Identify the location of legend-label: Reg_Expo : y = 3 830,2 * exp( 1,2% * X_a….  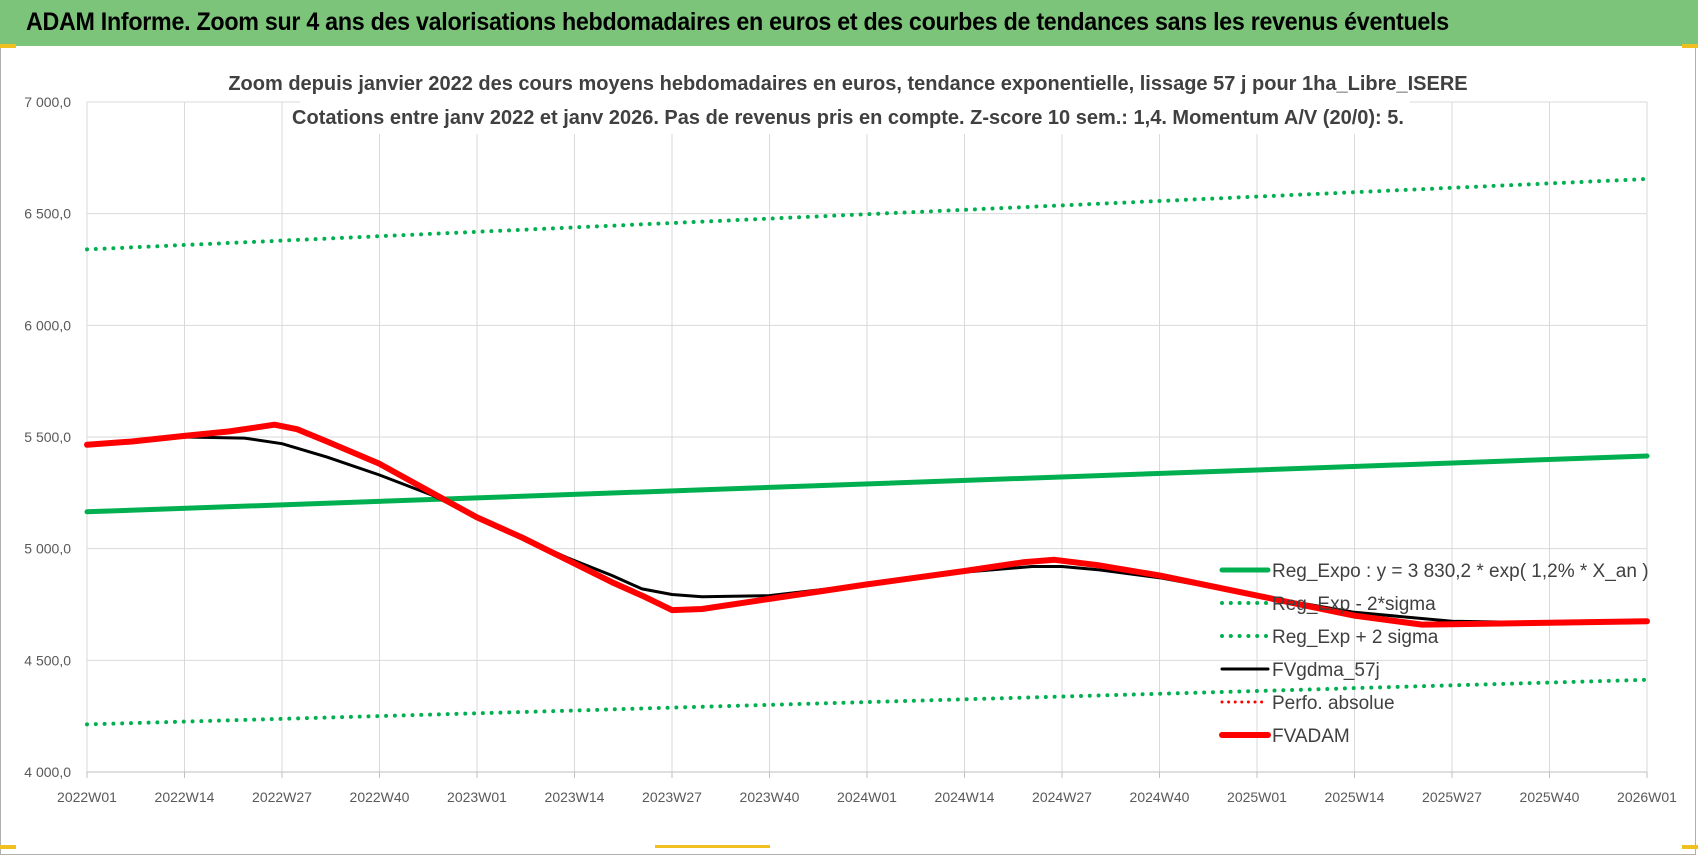
(1460, 571).